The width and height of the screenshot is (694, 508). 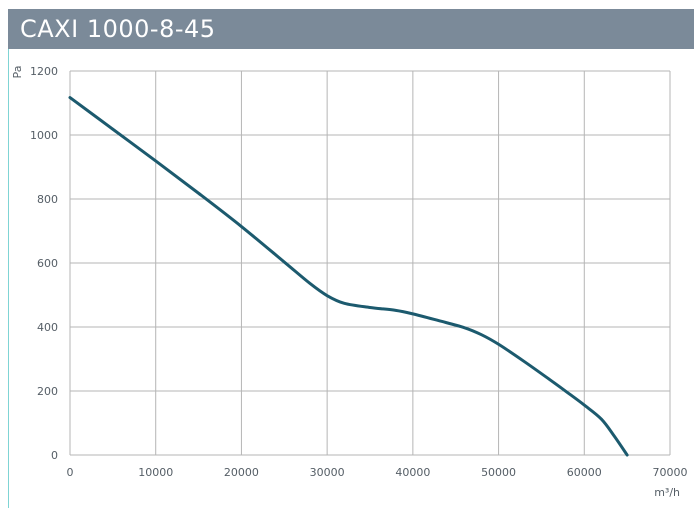 What do you see at coordinates (155, 472) in the screenshot?
I see `x-tick-label: 10000` at bounding box center [155, 472].